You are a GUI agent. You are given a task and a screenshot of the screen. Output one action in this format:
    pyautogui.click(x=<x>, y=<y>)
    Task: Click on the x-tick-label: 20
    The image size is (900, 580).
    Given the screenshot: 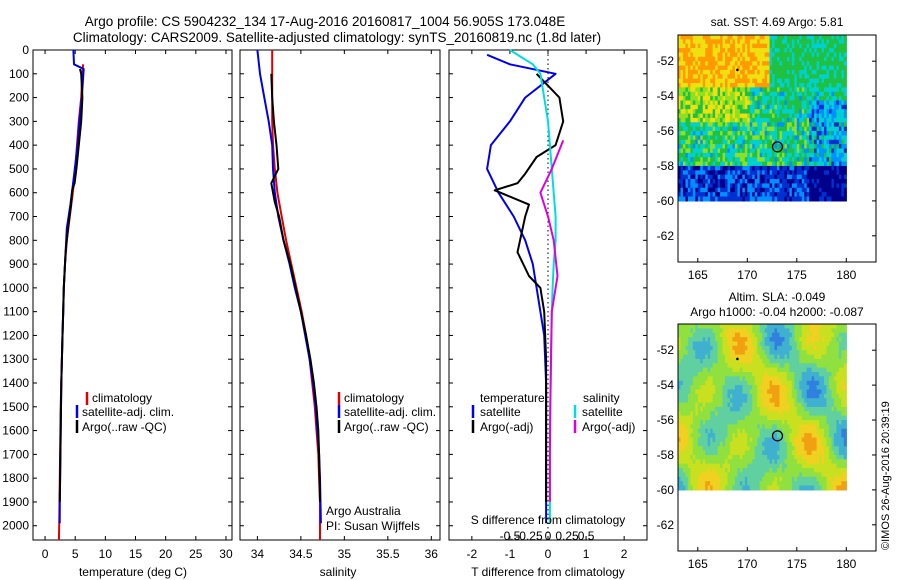 What is the action you would take?
    pyautogui.click(x=166, y=554)
    